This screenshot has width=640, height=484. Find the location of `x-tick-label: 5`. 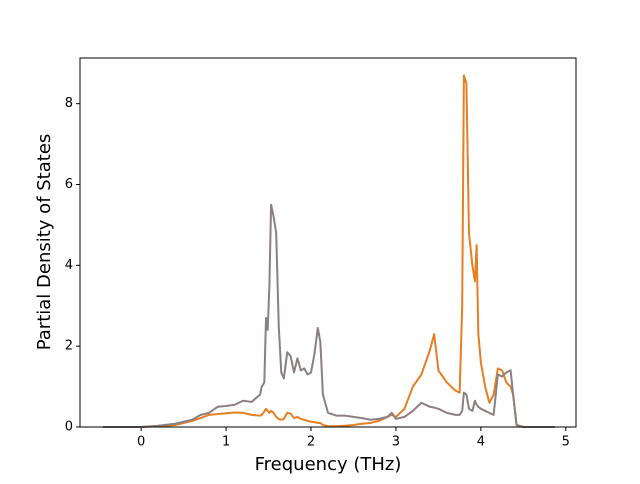

x-tick-label: 5 is located at coordinates (566, 442).